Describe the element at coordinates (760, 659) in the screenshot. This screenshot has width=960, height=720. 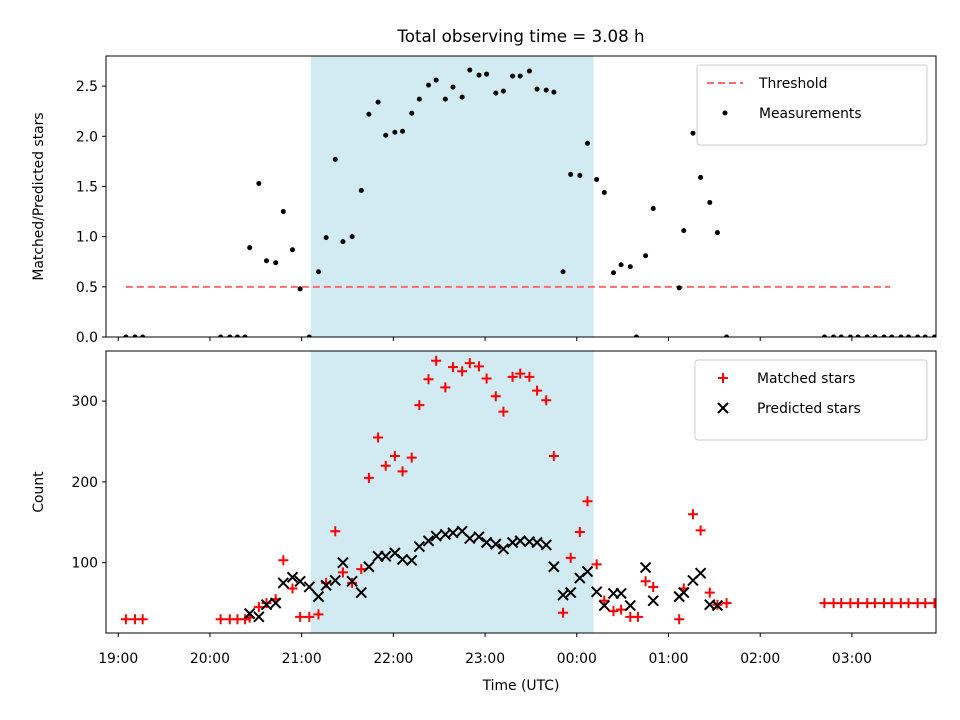
I see `x-tick-label: 02:00` at that location.